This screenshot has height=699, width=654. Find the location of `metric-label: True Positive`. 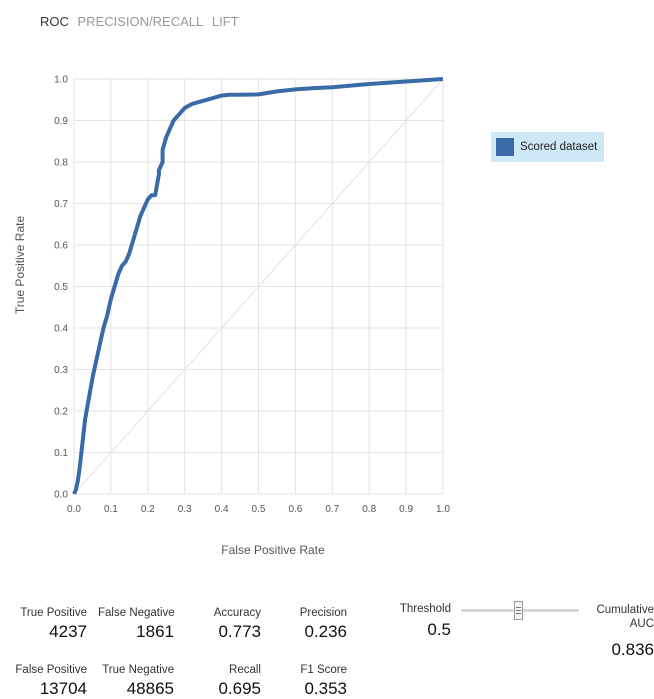

metric-label: True Positive is located at coordinates (53, 613).